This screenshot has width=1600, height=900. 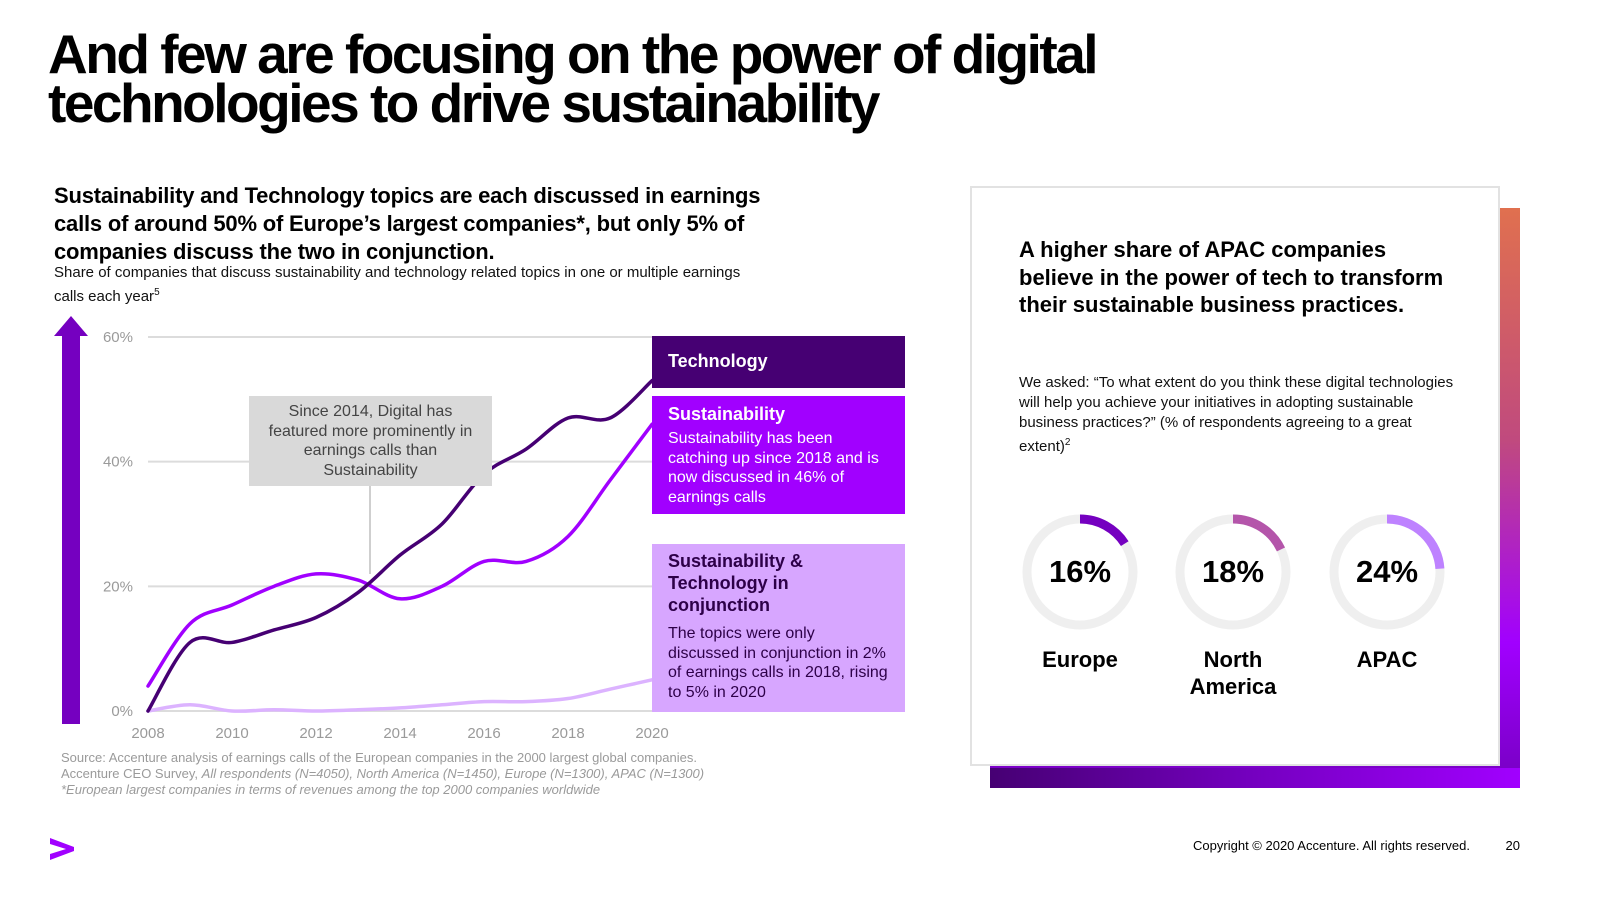 I want to click on region-label-apac: APAC, so click(x=1387, y=659).